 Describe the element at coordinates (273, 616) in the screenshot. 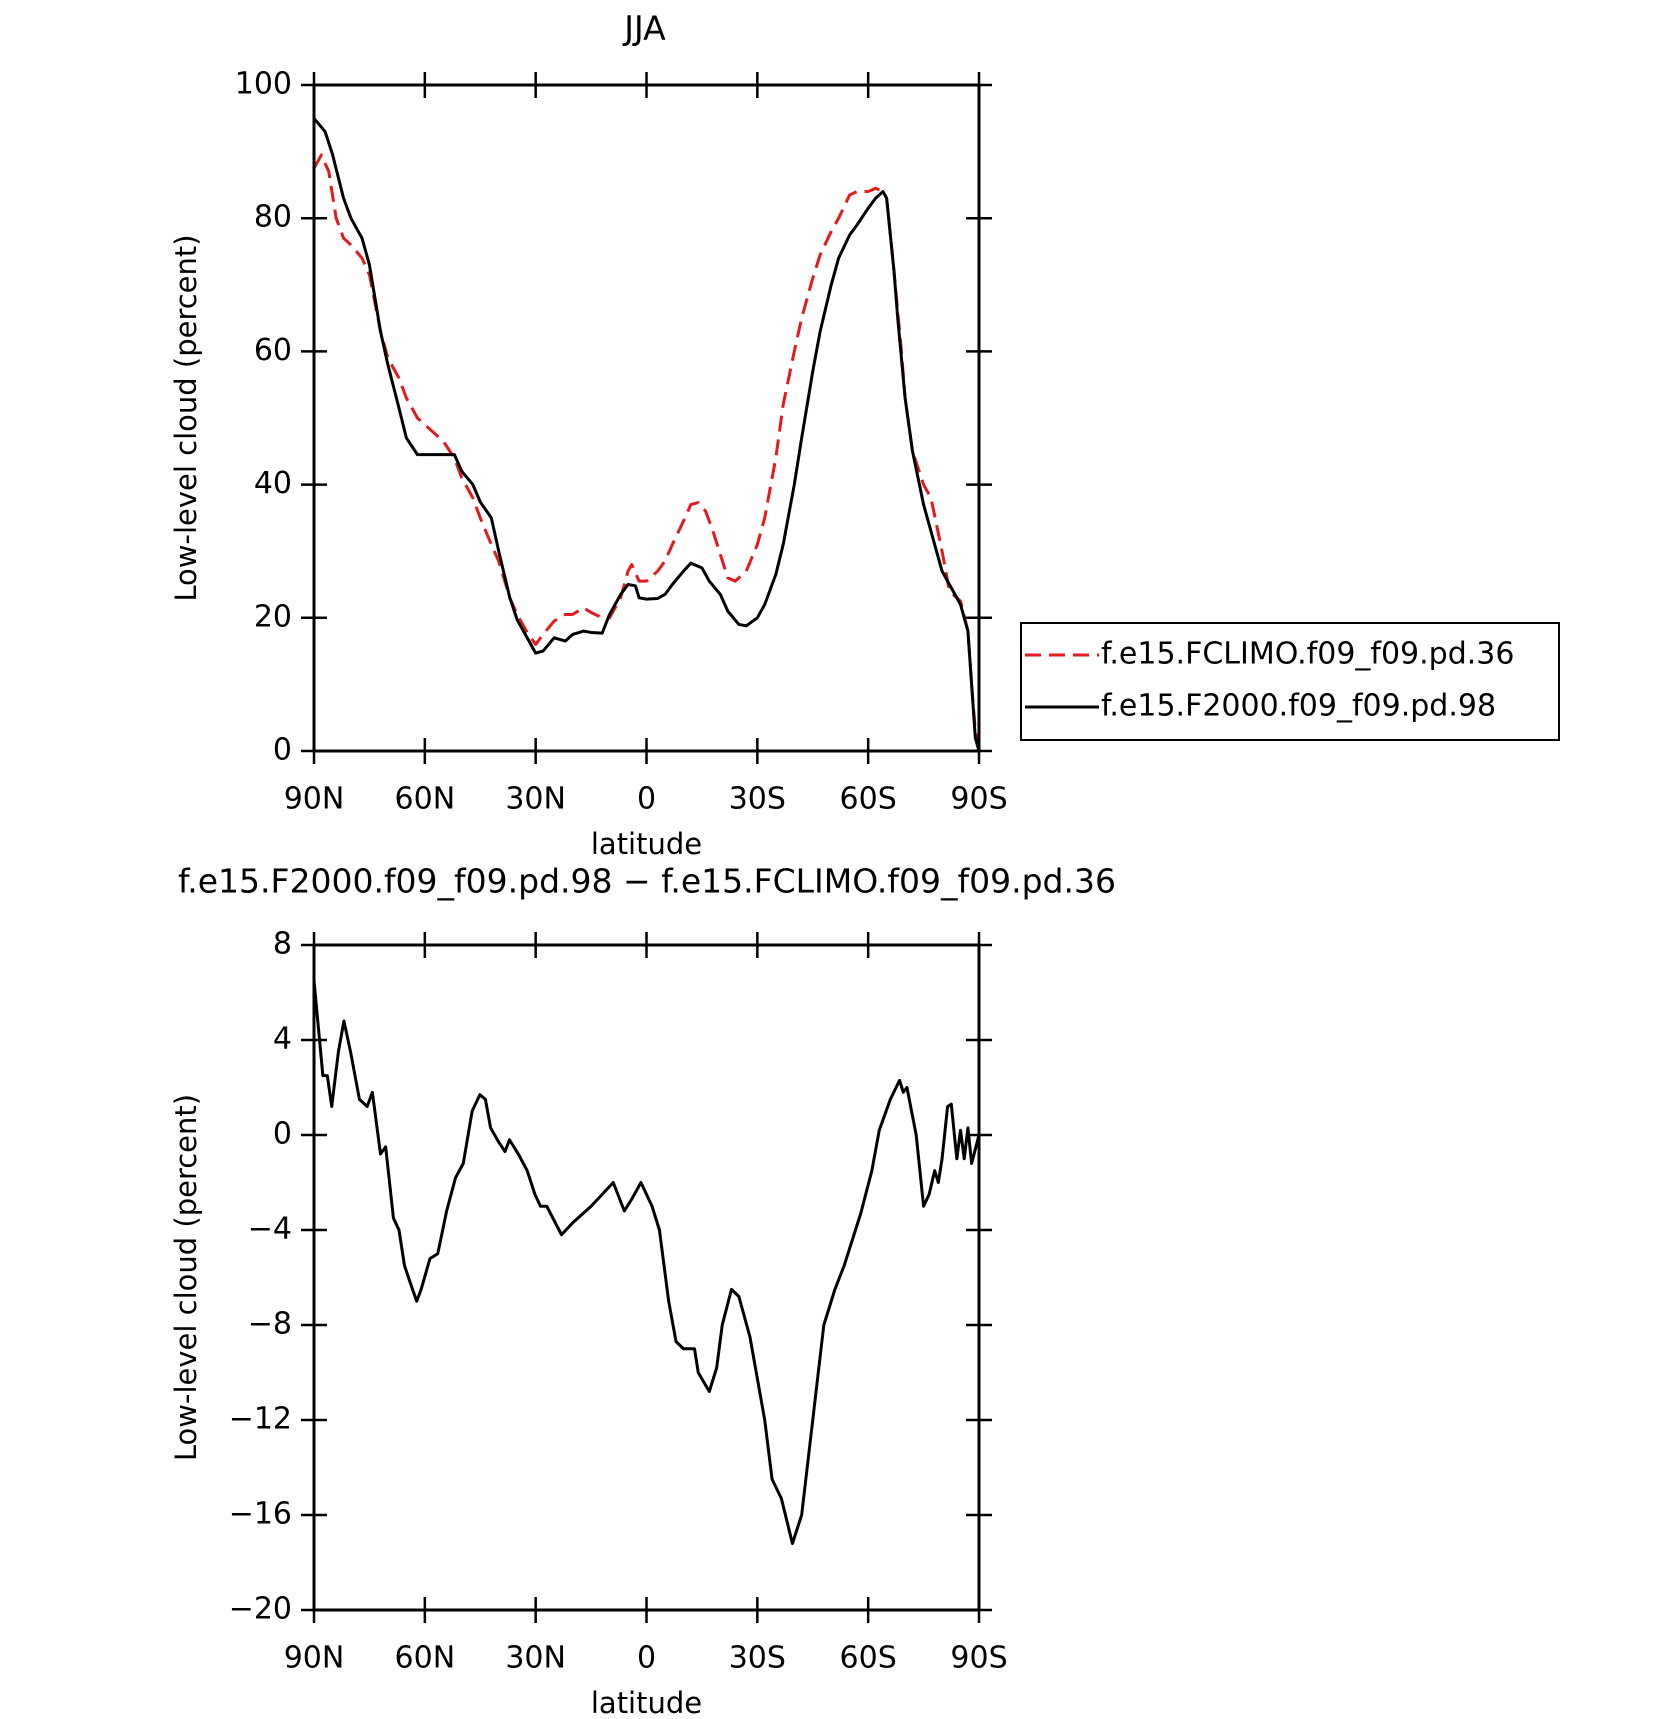

I see `y-tick-label: 20` at that location.